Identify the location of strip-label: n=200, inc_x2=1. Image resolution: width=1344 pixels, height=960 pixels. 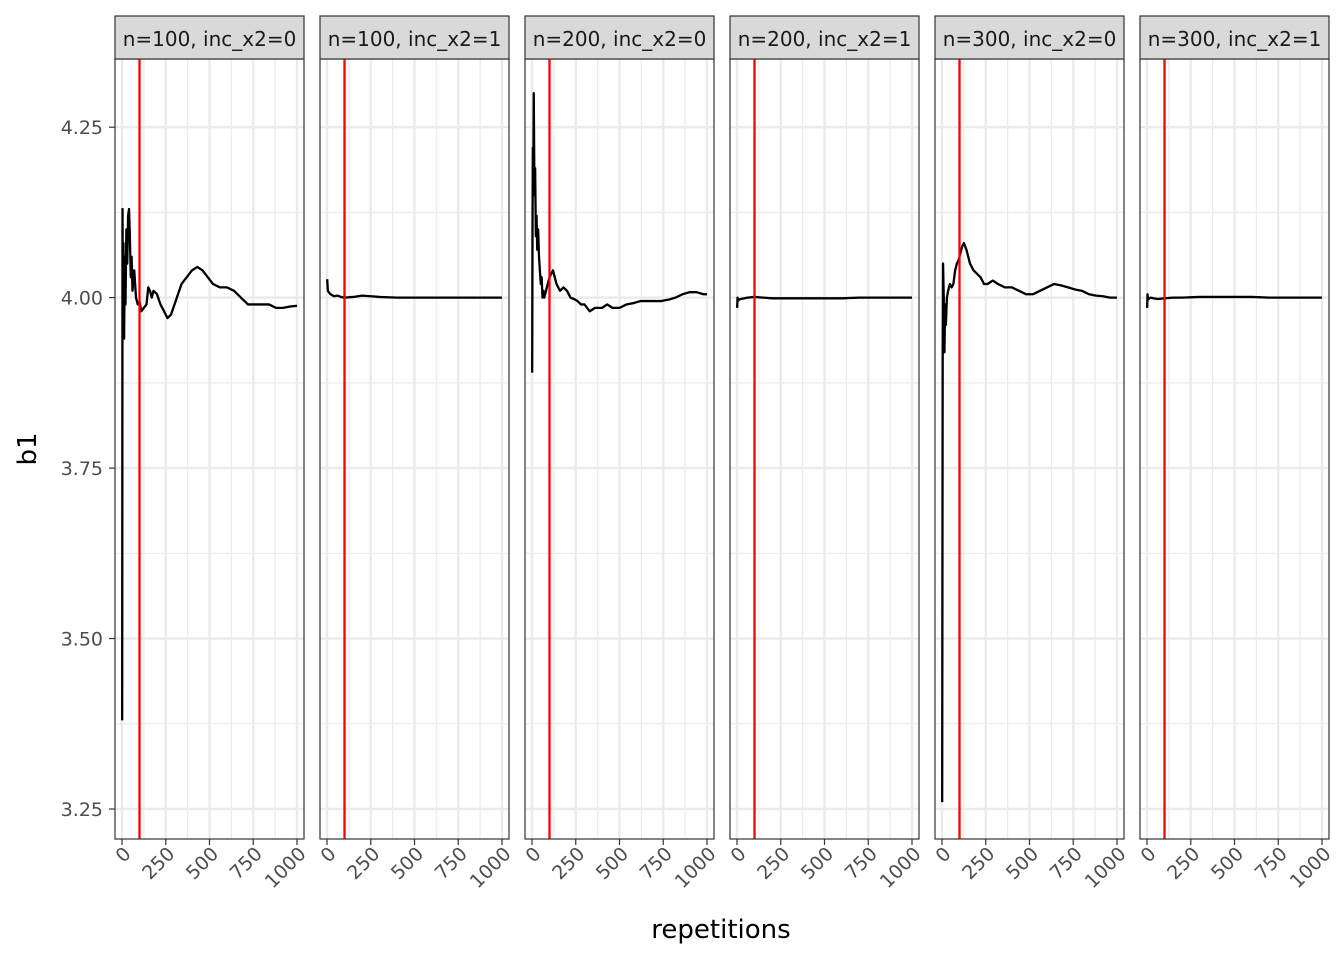
(825, 39).